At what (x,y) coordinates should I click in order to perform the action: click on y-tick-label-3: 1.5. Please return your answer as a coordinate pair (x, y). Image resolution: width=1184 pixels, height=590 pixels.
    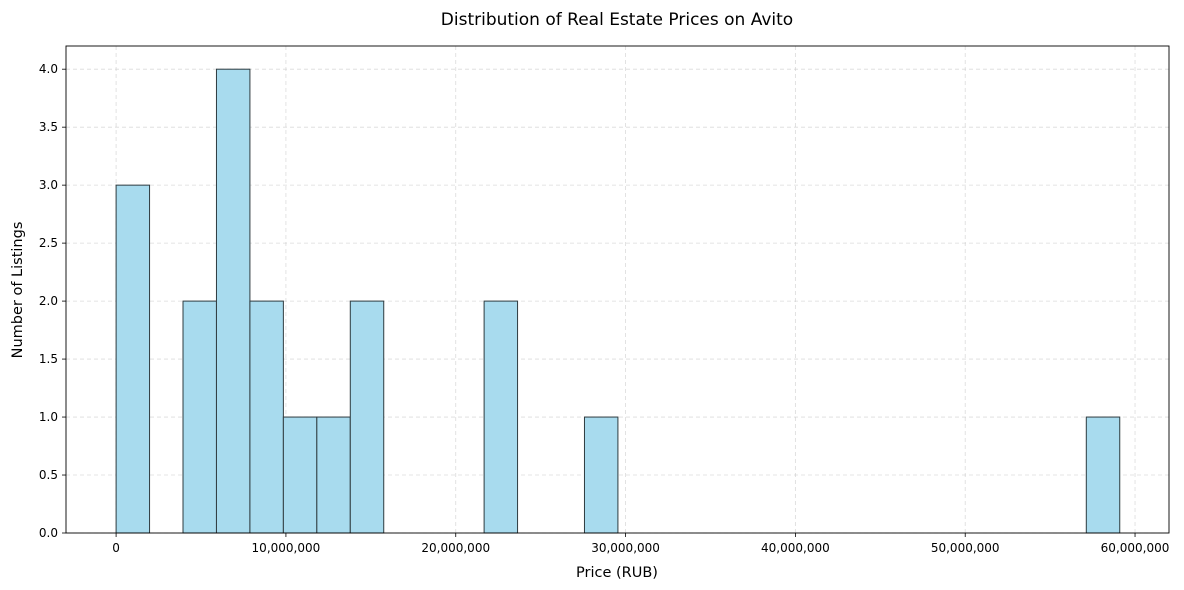
    Looking at the image, I should click on (48, 359).